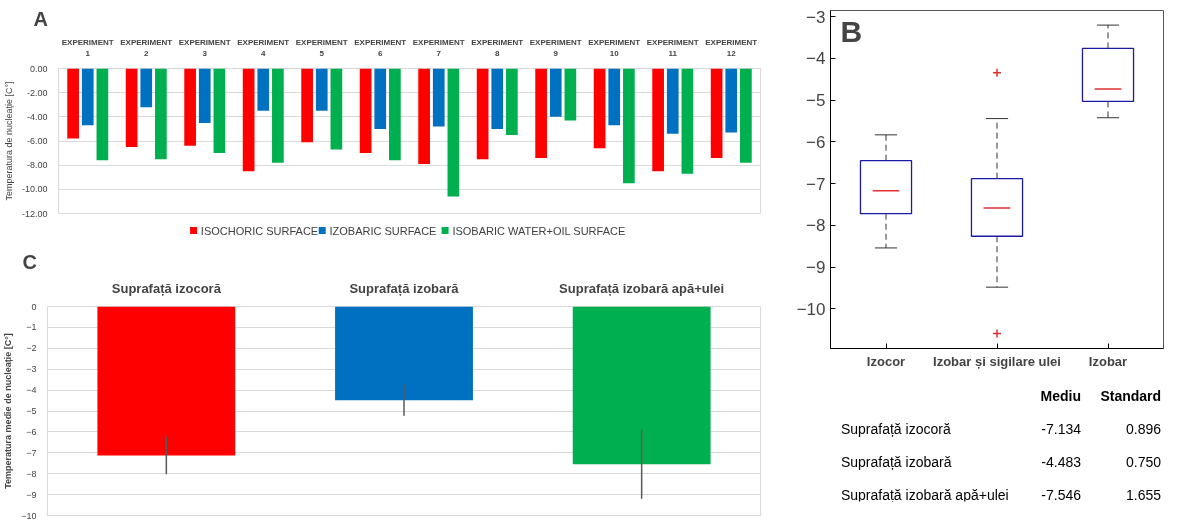 The width and height of the screenshot is (1198, 523). Describe the element at coordinates (34, 306) in the screenshot. I see `y-tick-label: 0` at that location.